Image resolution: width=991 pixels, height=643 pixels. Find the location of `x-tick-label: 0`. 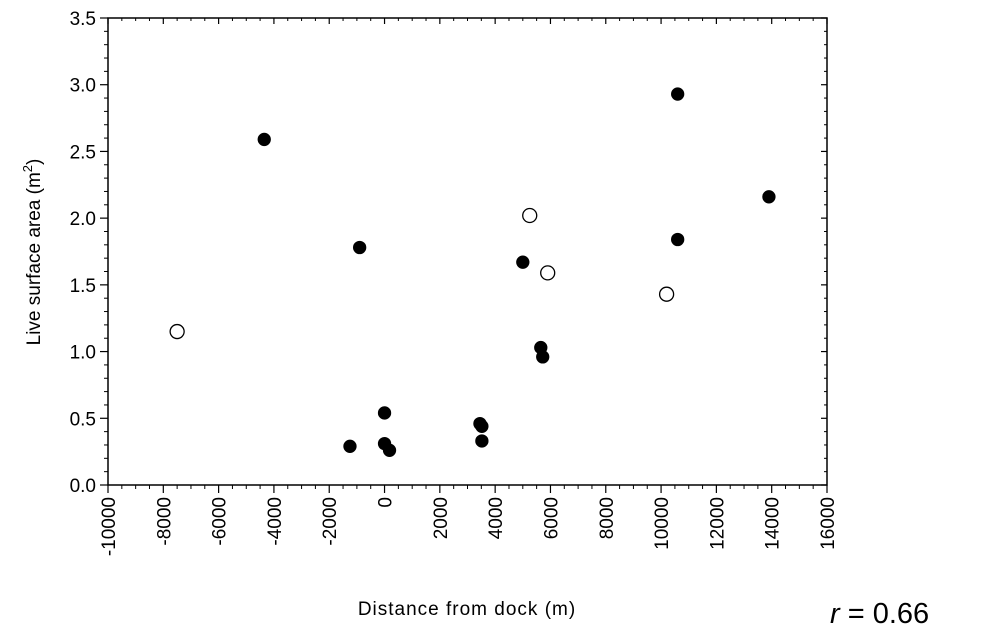

x-tick-label: 0 is located at coordinates (386, 502).